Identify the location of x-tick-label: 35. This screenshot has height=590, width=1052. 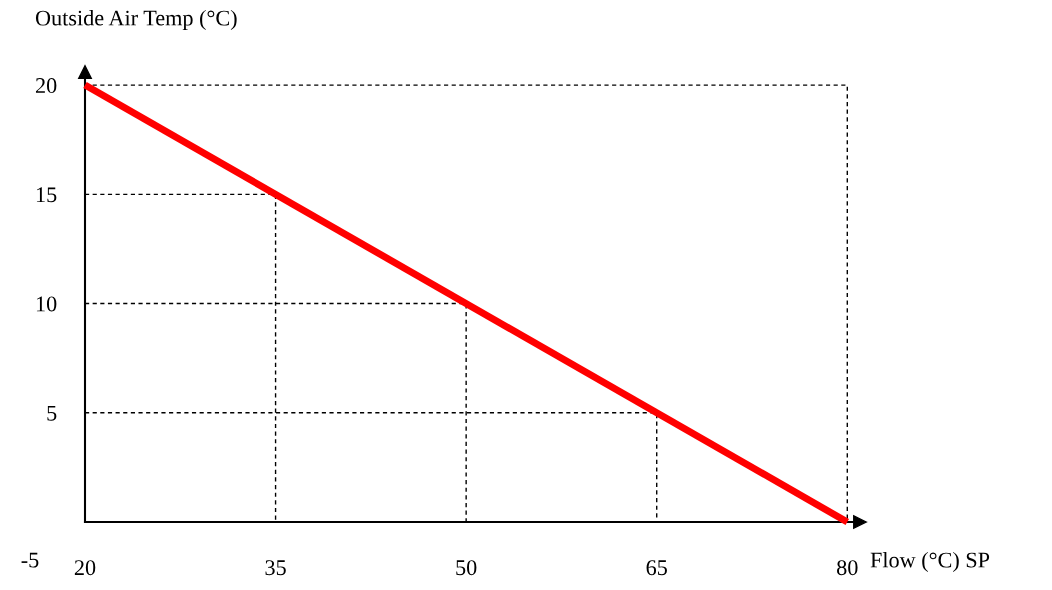
(275, 568).